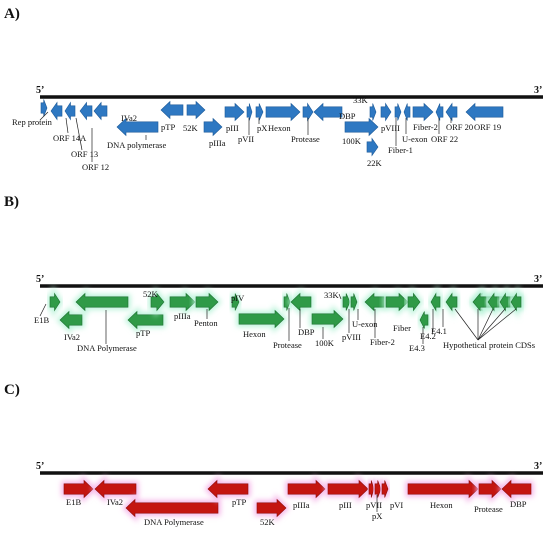  I want to click on gene-label-a-rep-protein: Rep protein, so click(32, 122).